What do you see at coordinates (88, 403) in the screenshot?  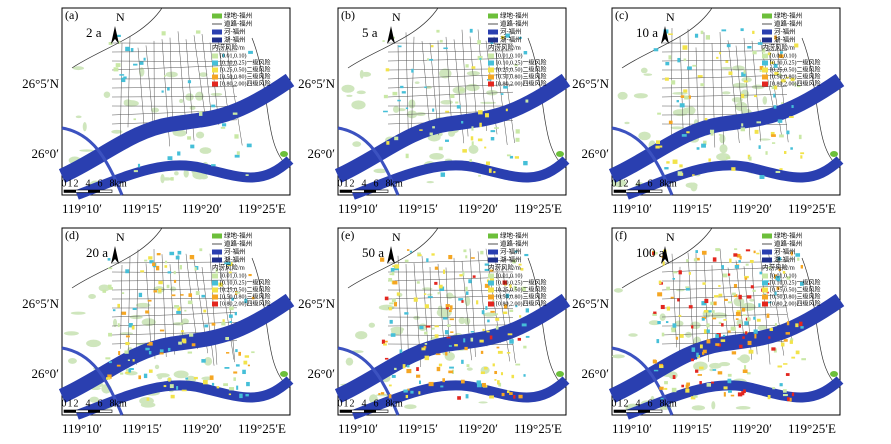 I see `scale-label: 4` at bounding box center [88, 403].